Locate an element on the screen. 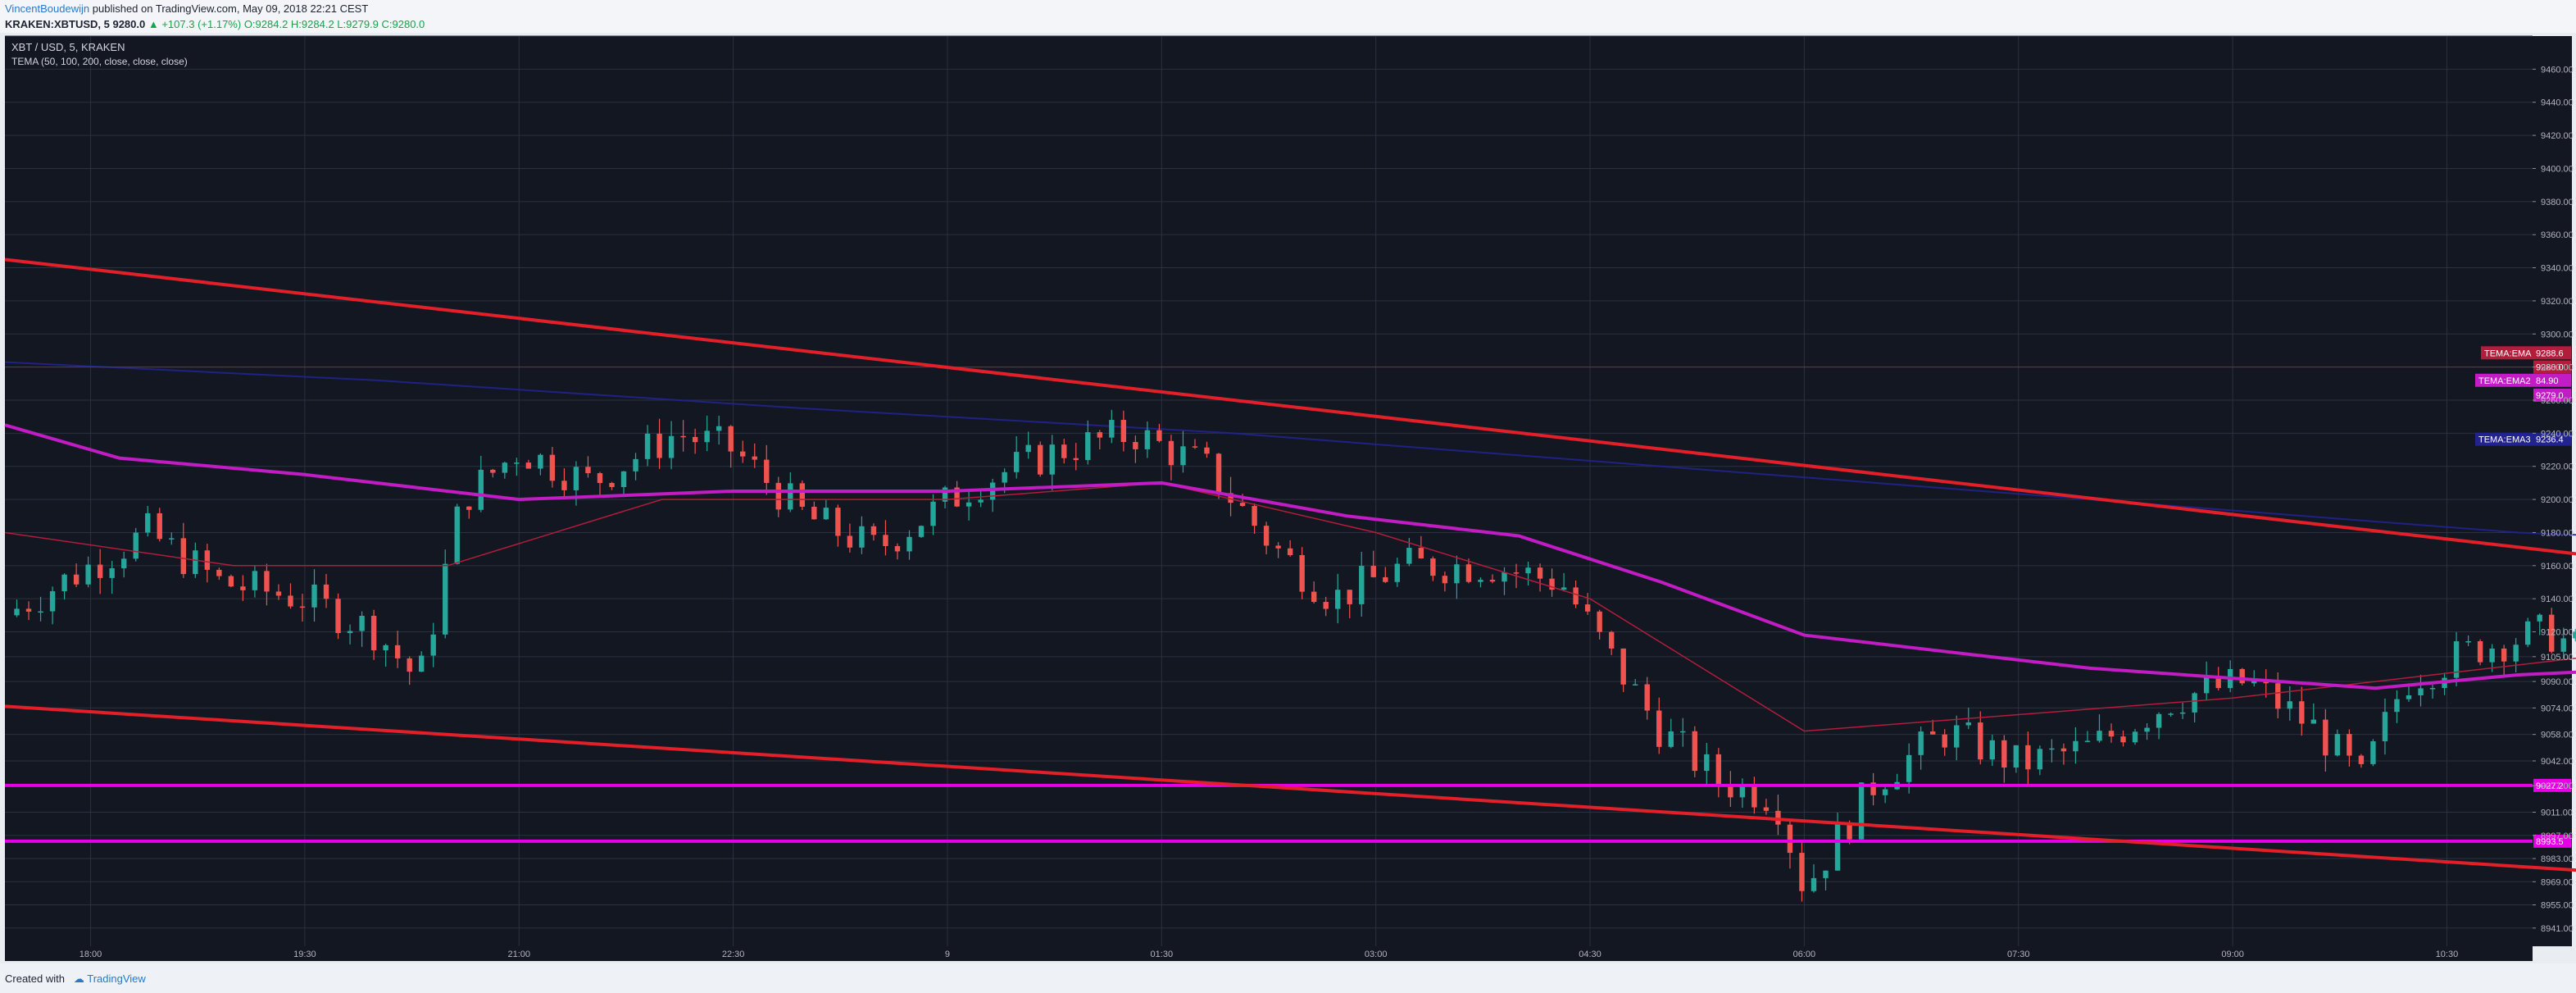 The height and width of the screenshot is (993, 2576). x-tick-label: 10:30 is located at coordinates (2447, 954).